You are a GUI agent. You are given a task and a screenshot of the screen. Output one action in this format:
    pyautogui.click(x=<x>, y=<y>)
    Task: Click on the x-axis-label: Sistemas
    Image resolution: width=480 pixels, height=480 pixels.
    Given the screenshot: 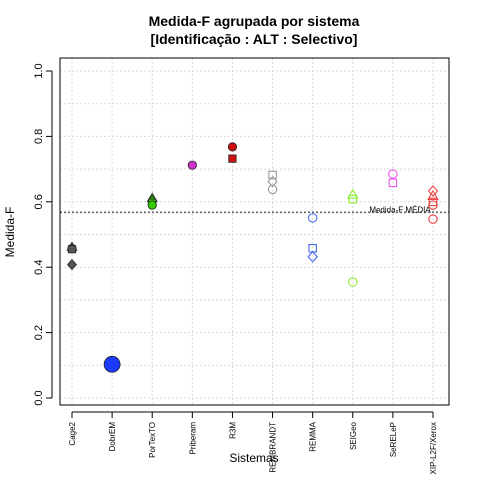 What is the action you would take?
    pyautogui.click(x=253, y=458)
    